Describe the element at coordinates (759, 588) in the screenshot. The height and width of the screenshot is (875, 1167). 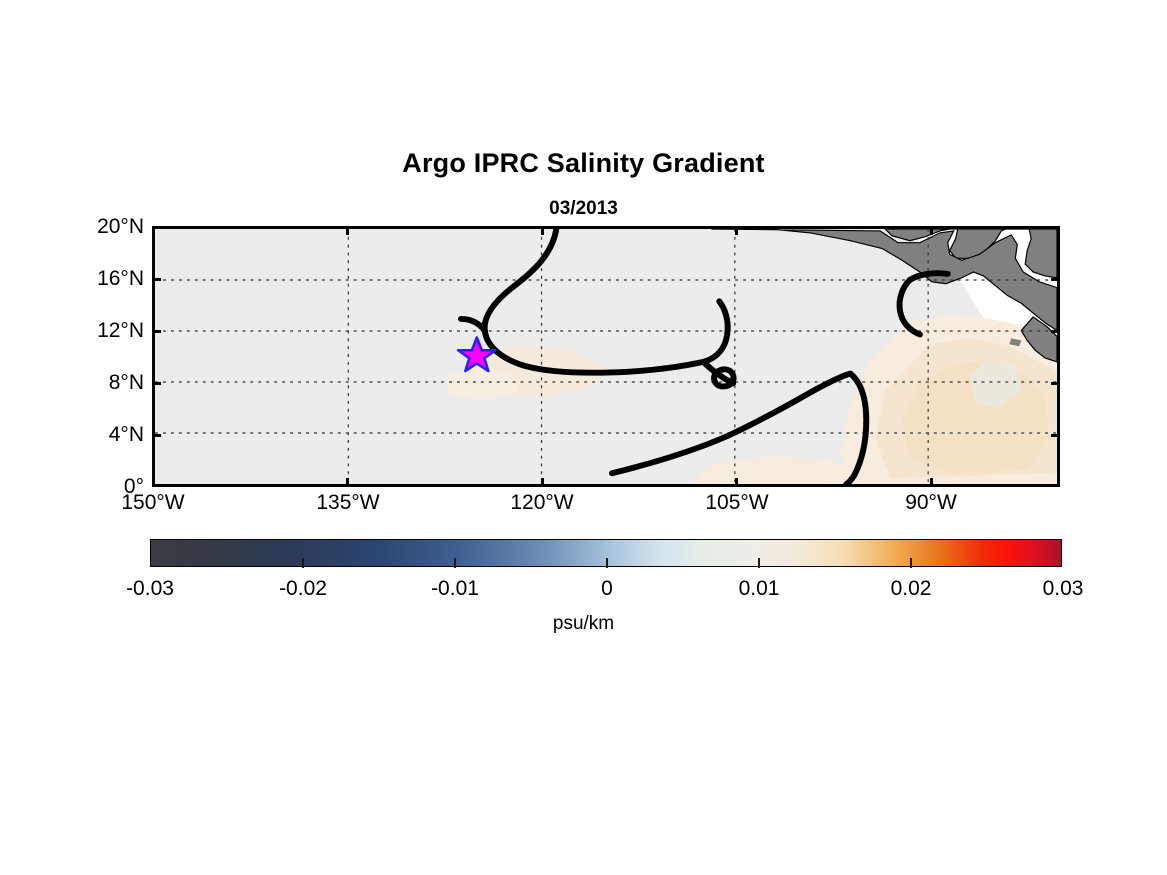
I see `colorbar-label-0.01: 0.01` at that location.